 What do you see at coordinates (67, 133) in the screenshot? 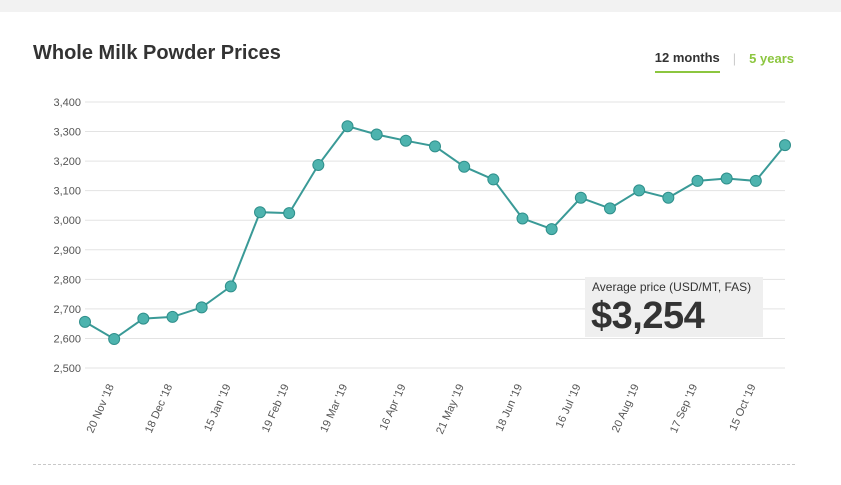
I see `y-tick-label: 3,300` at bounding box center [67, 133].